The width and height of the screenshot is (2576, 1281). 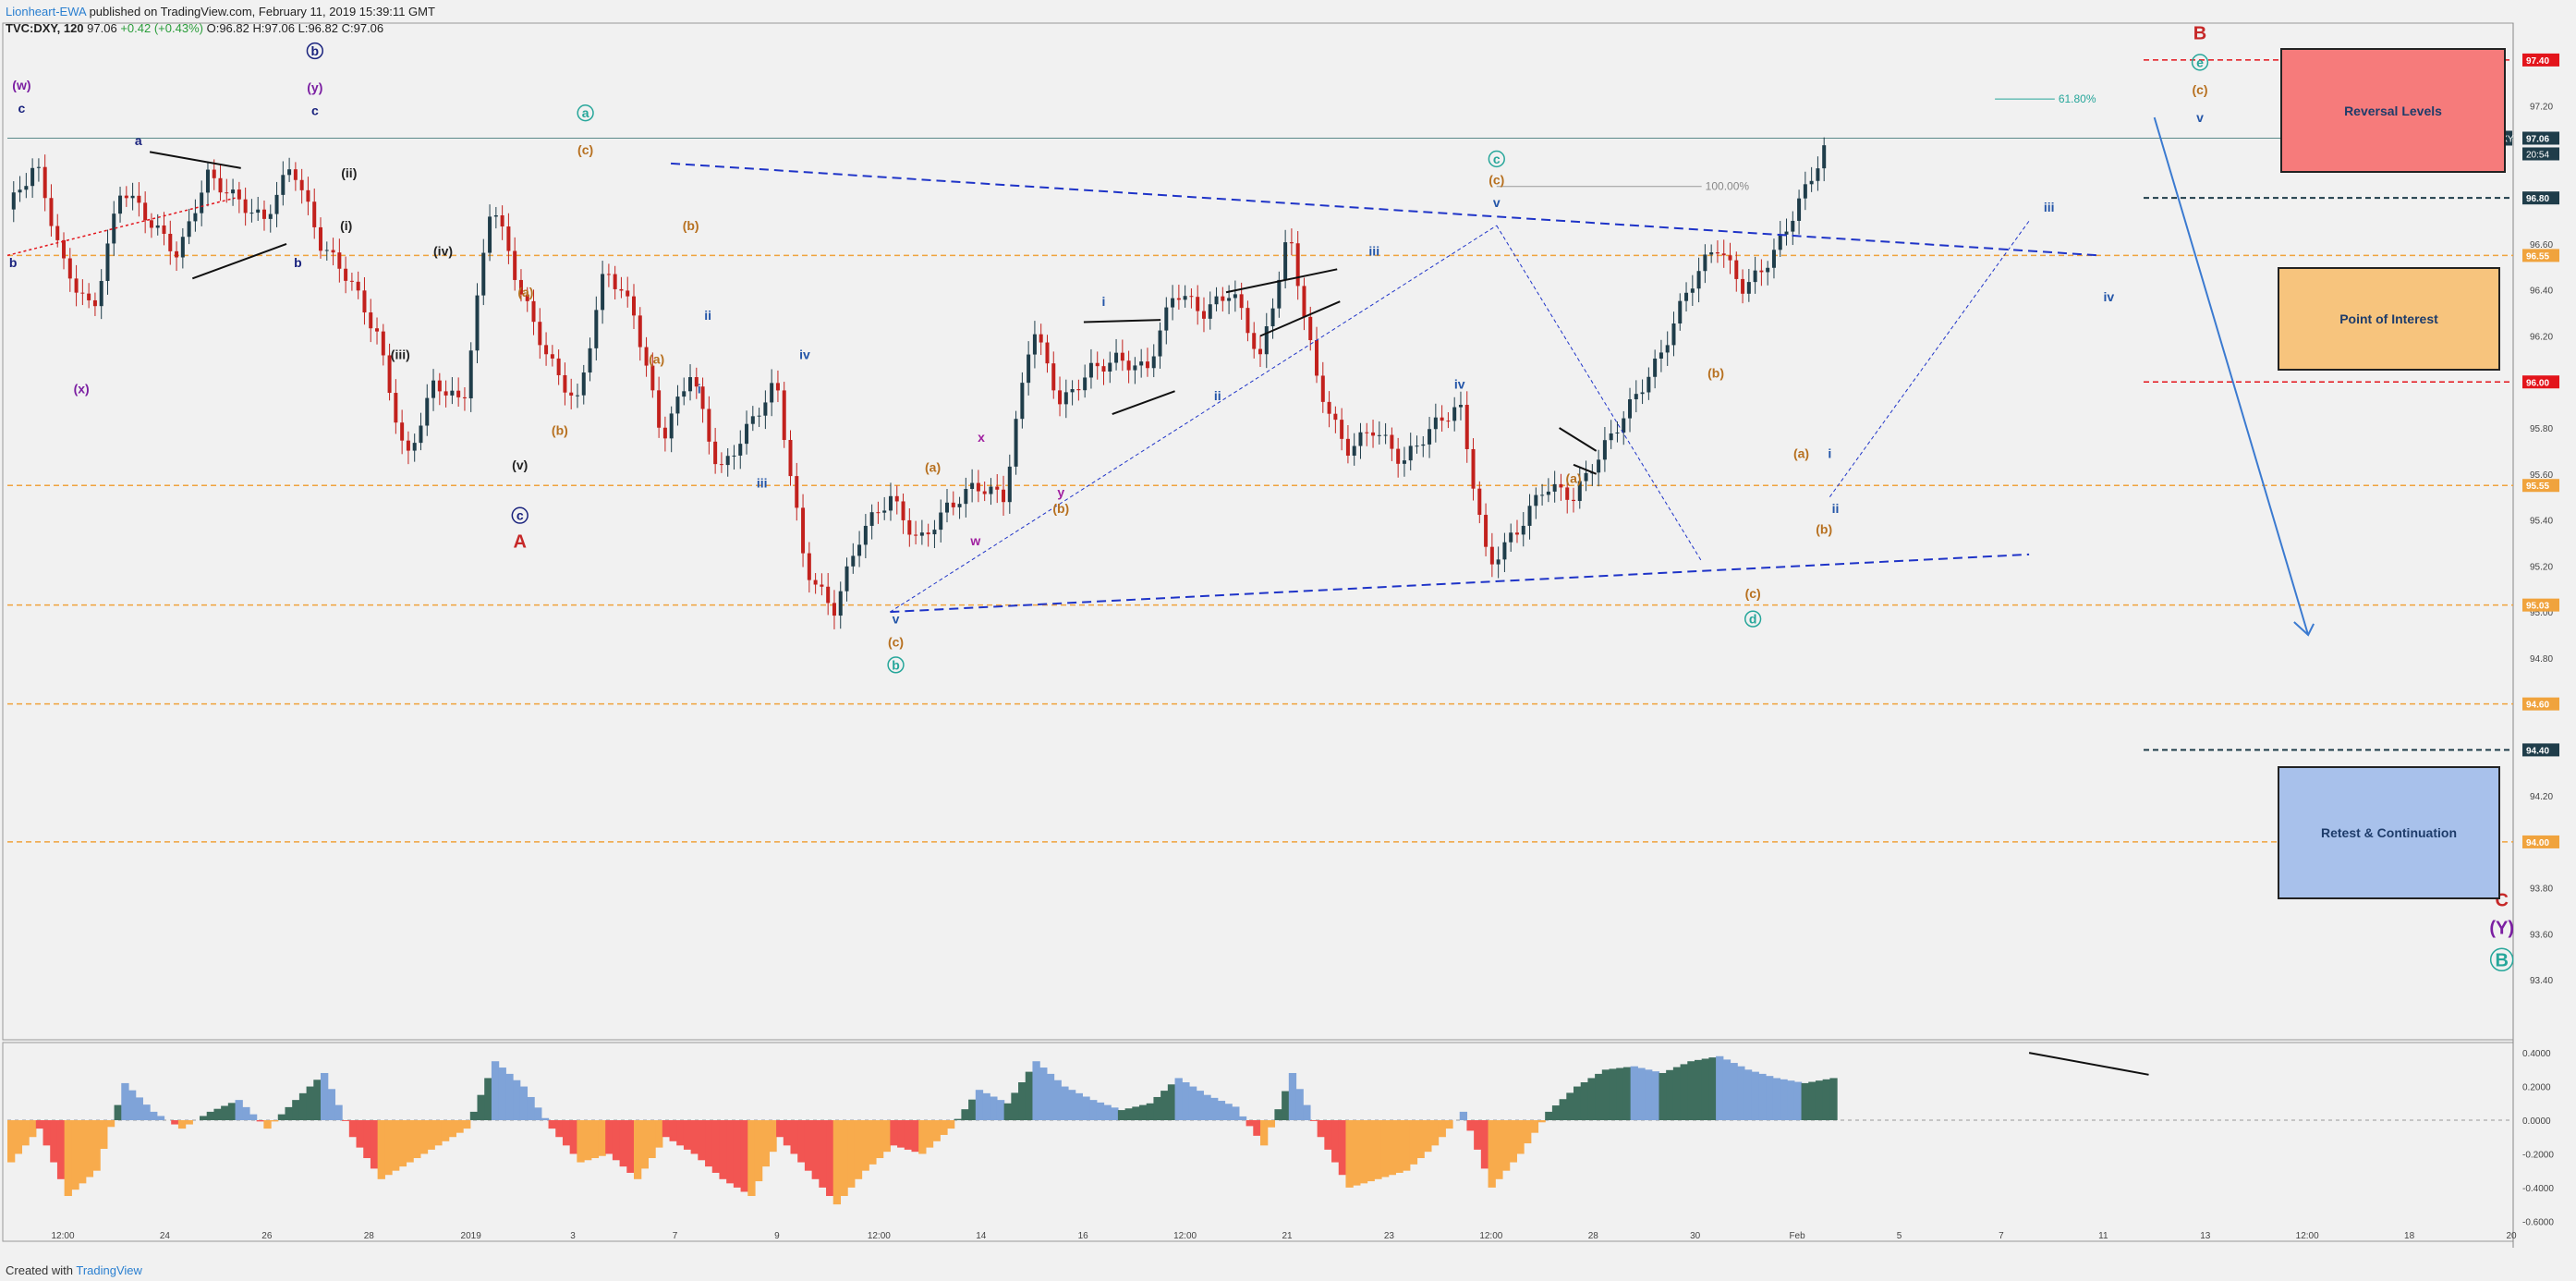 What do you see at coordinates (121, 227) in the screenshot?
I see `red-dotted-line` at bounding box center [121, 227].